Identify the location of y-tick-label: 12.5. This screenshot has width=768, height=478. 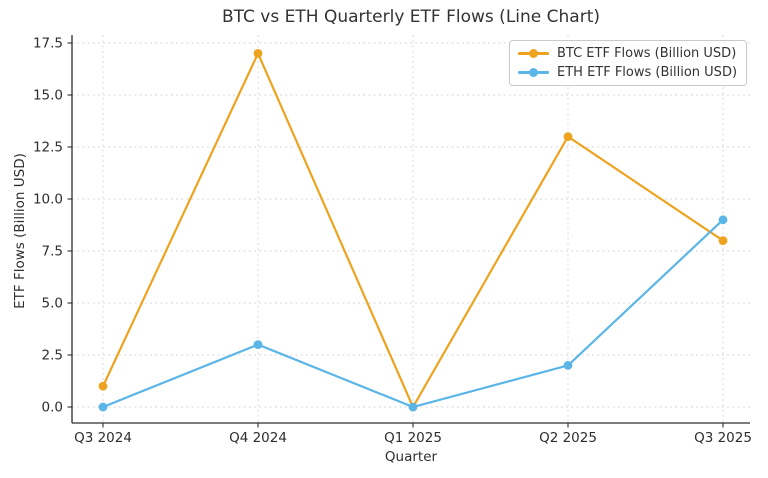
(48, 148).